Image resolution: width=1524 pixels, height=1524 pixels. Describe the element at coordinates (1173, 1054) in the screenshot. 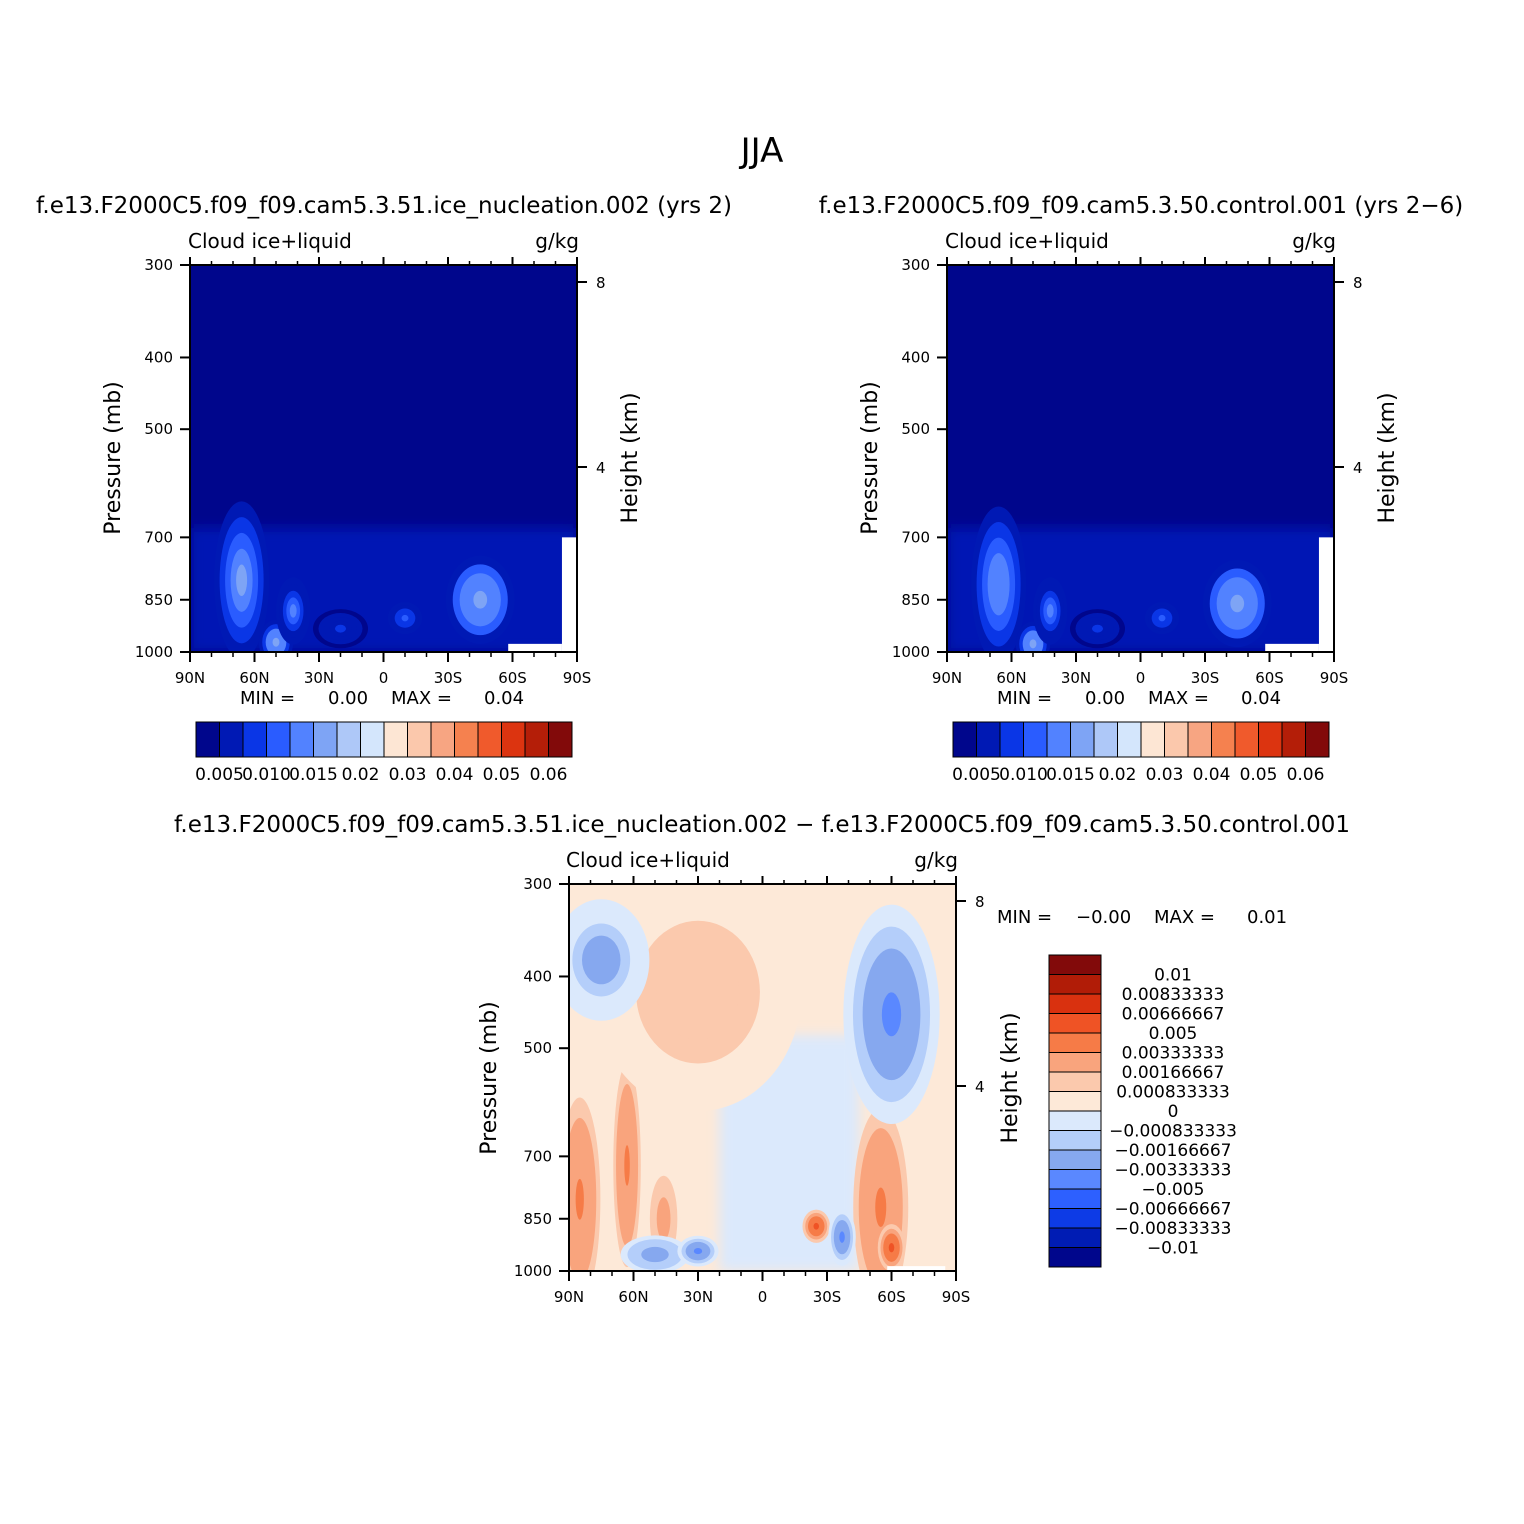

I see `colorbar-label: 0.00333333` at that location.